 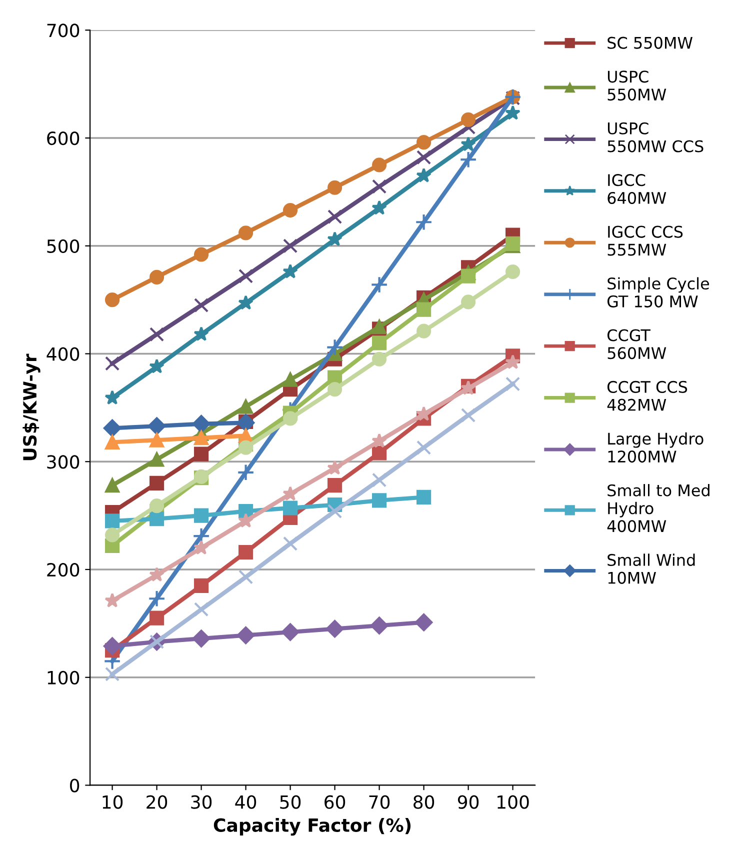 I want to click on y-tick-label: 400, so click(x=63, y=354).